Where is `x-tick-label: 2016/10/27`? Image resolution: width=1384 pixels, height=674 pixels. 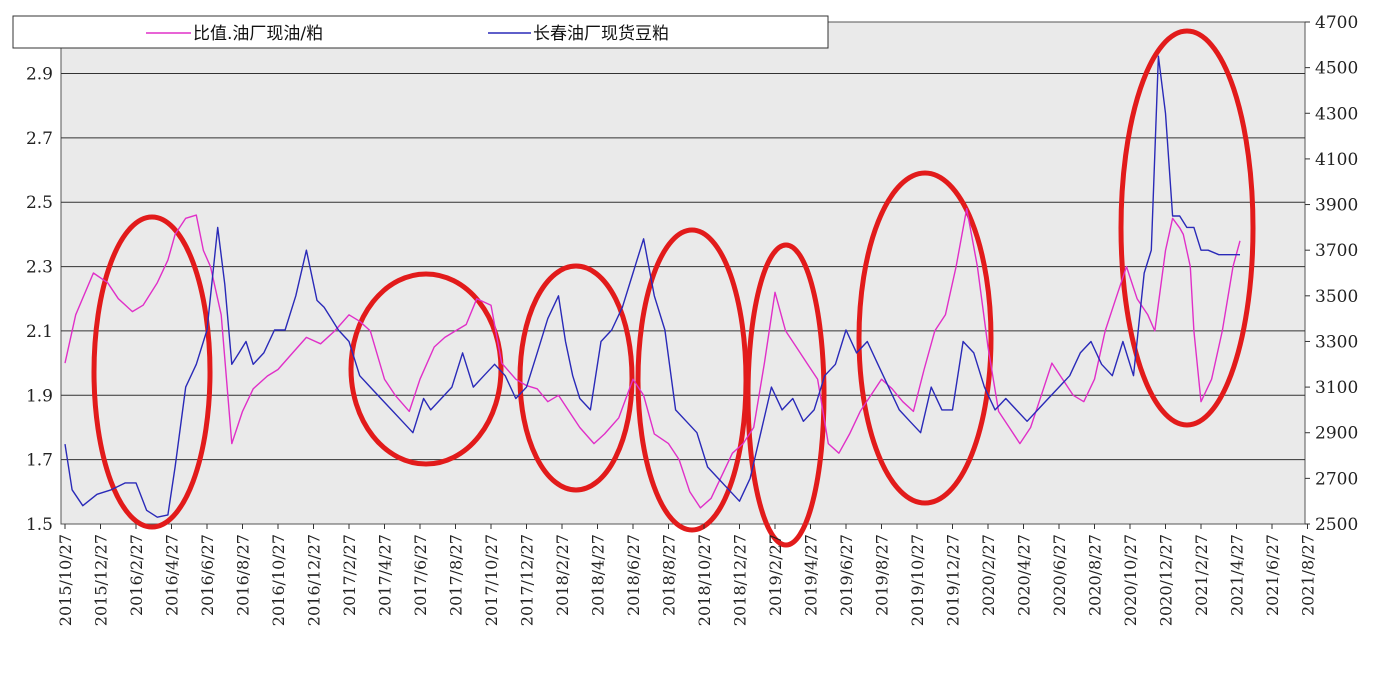
x-tick-label: 2016/10/27 is located at coordinates (278, 580).